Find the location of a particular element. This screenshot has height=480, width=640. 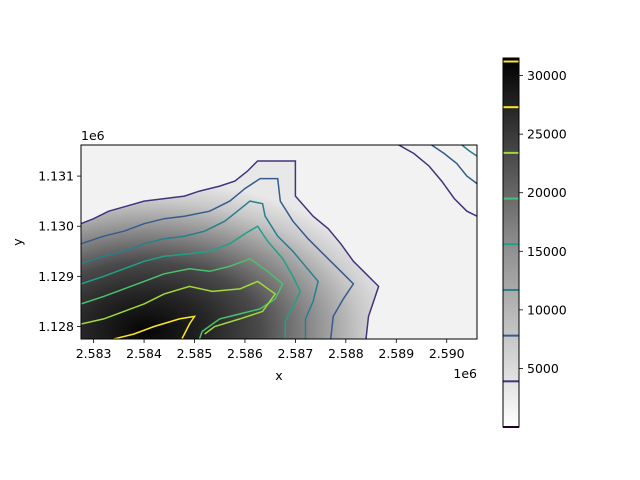

colorbar-tick-label: 10000 is located at coordinates (547, 309).